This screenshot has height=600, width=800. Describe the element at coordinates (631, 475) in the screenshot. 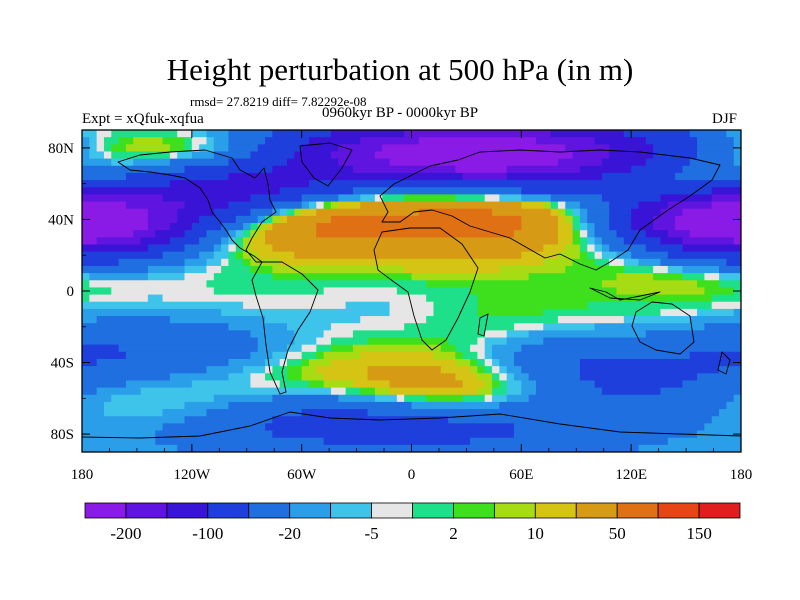

I see `x-tick-label: 120E` at that location.